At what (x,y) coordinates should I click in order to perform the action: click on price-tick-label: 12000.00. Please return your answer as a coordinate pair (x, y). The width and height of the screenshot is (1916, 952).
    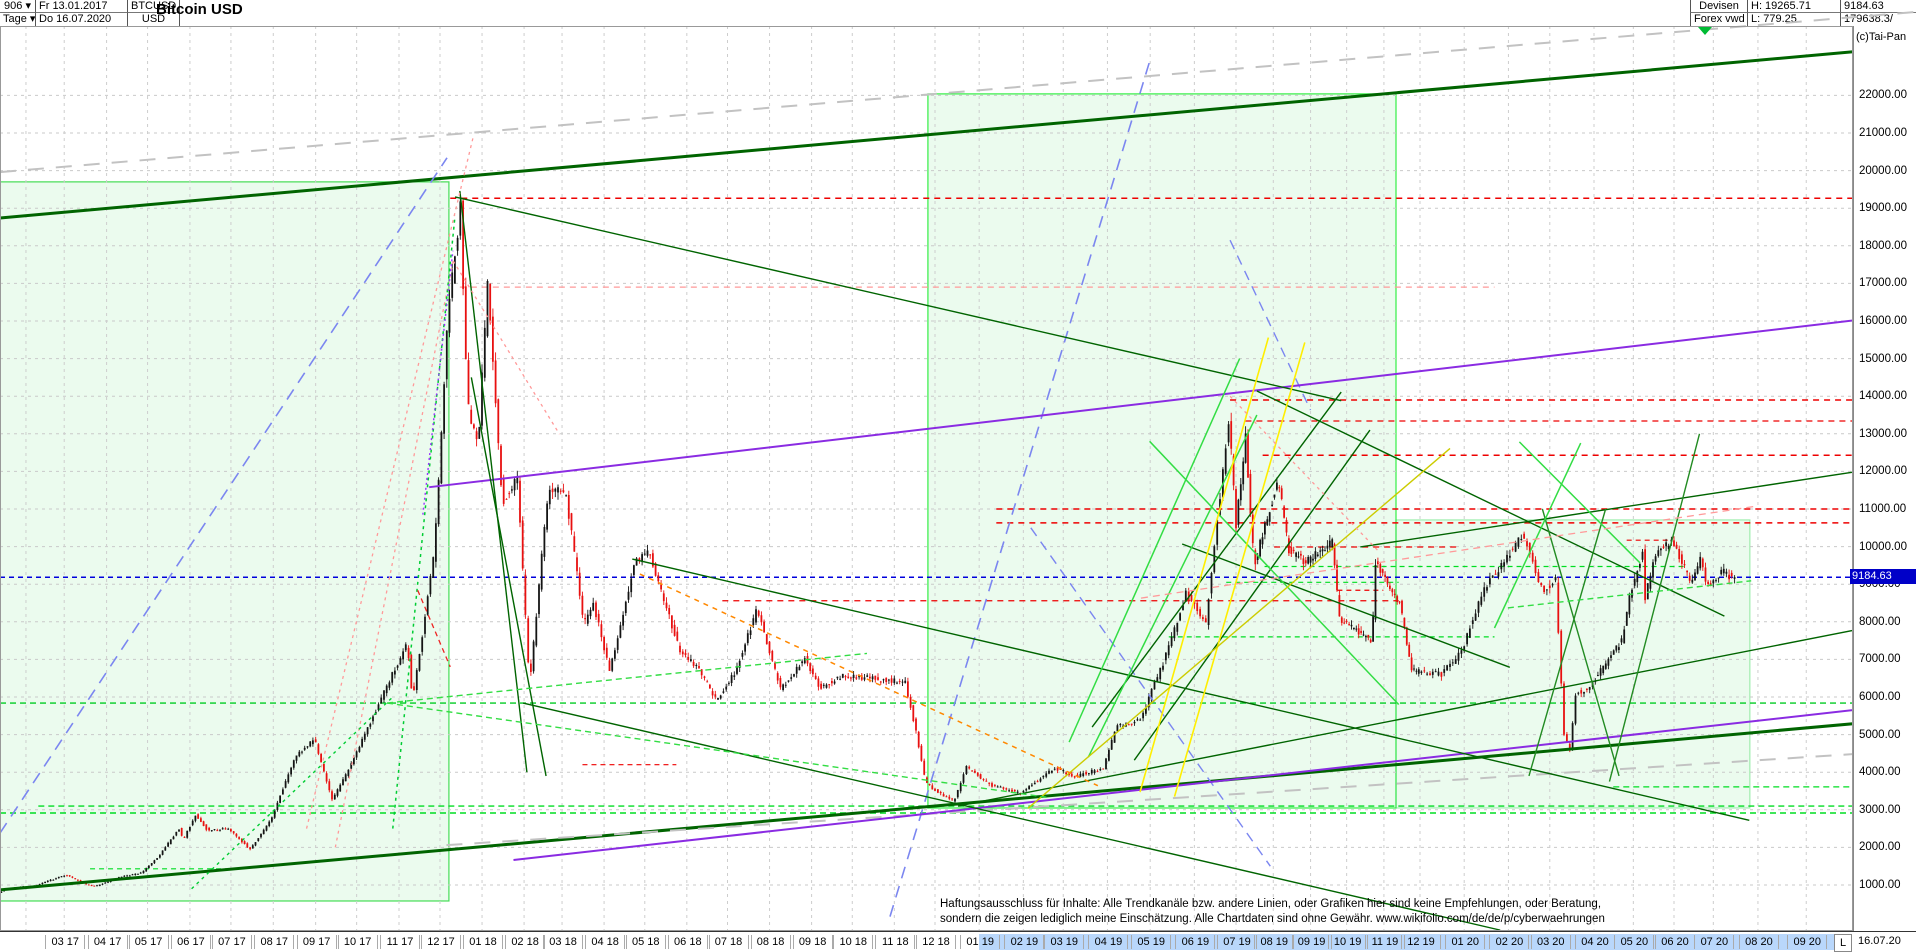
    Looking at the image, I should click on (1883, 471).